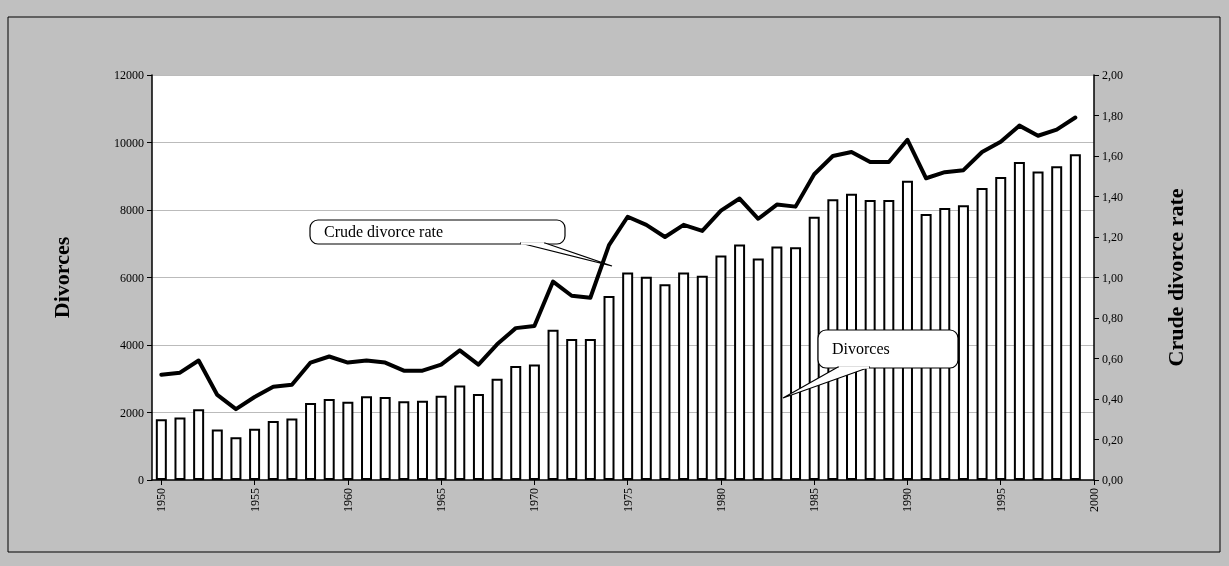  Describe the element at coordinates (132, 412) in the screenshot. I see `y-tick-label: 2000` at that location.